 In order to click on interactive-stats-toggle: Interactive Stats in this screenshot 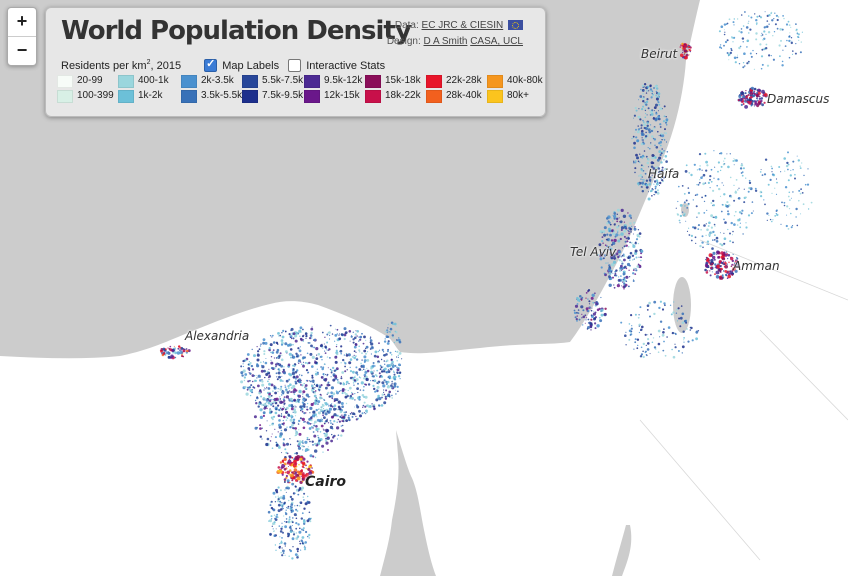, I will do `click(336, 65)`.